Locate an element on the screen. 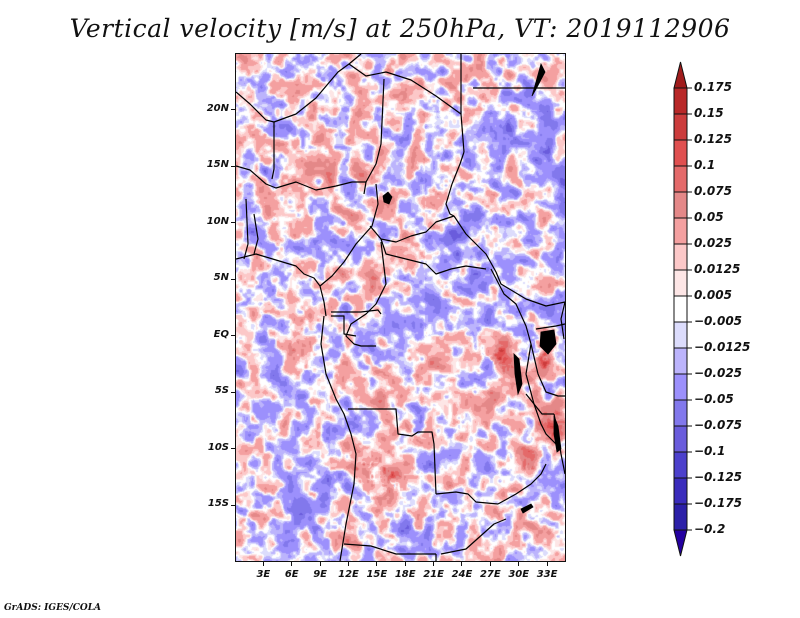  border-chad-sudan is located at coordinates (455, 184).